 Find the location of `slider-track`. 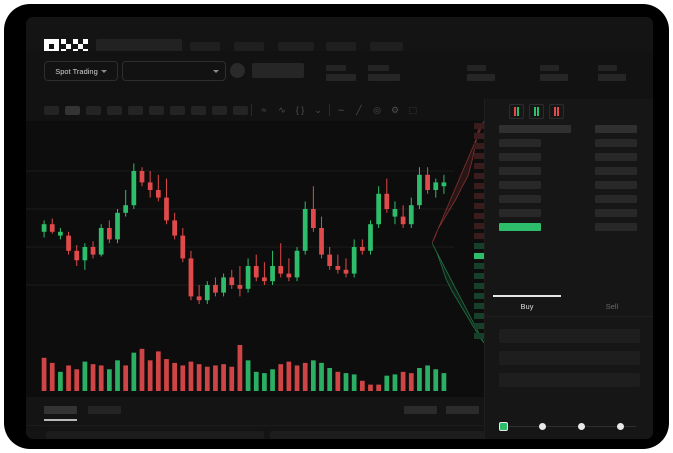

slider-track is located at coordinates (569, 426).